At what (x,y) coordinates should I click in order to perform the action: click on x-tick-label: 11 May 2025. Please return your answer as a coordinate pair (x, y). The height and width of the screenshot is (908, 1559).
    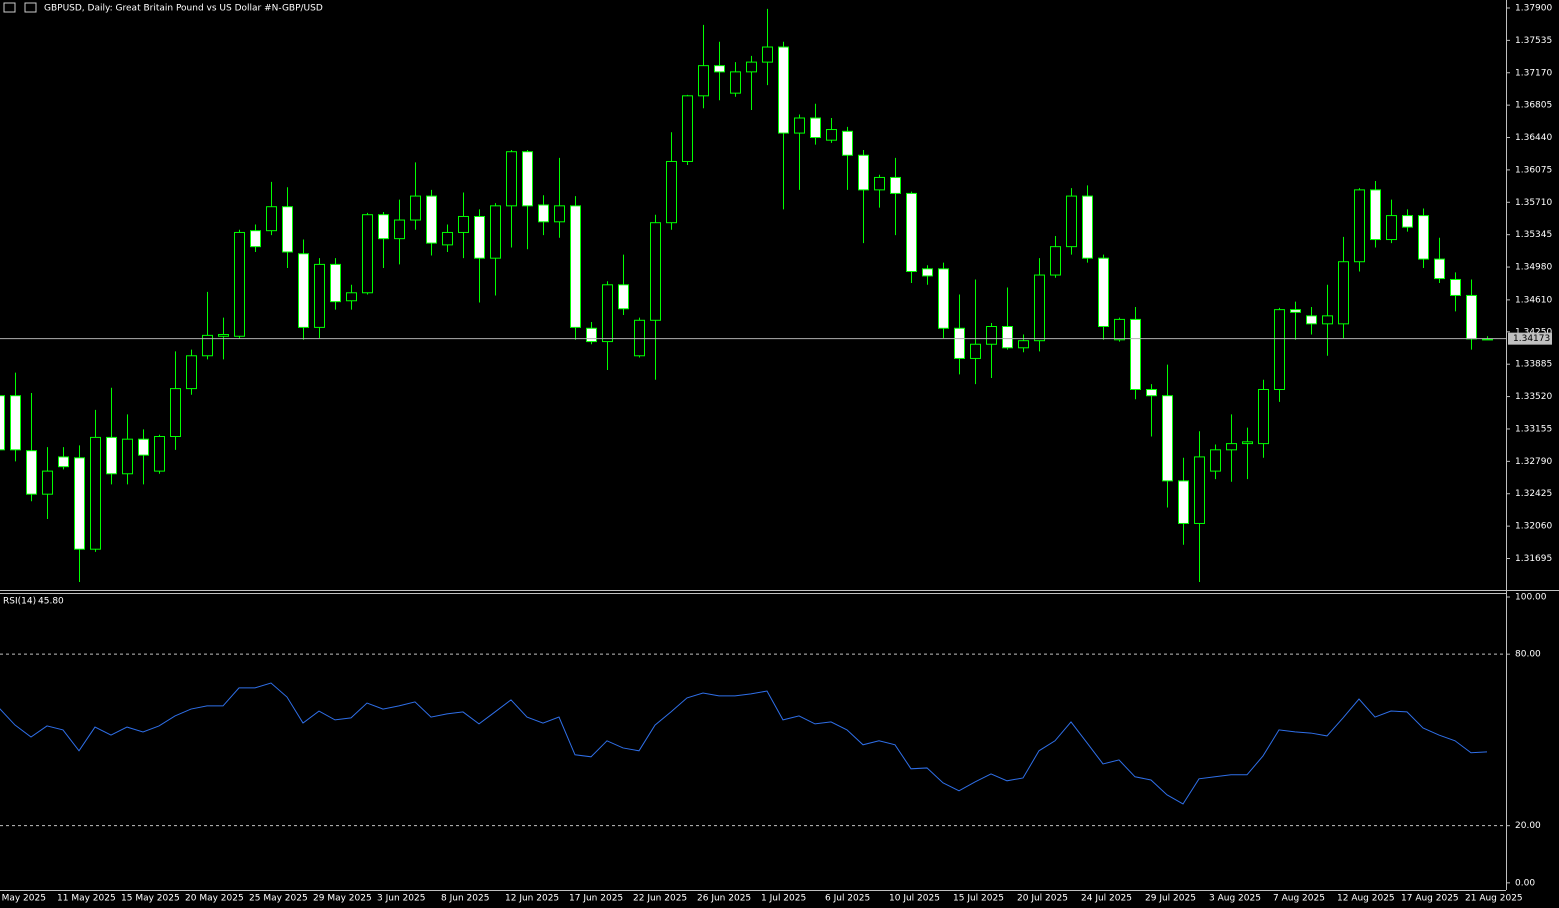
    Looking at the image, I should click on (86, 899).